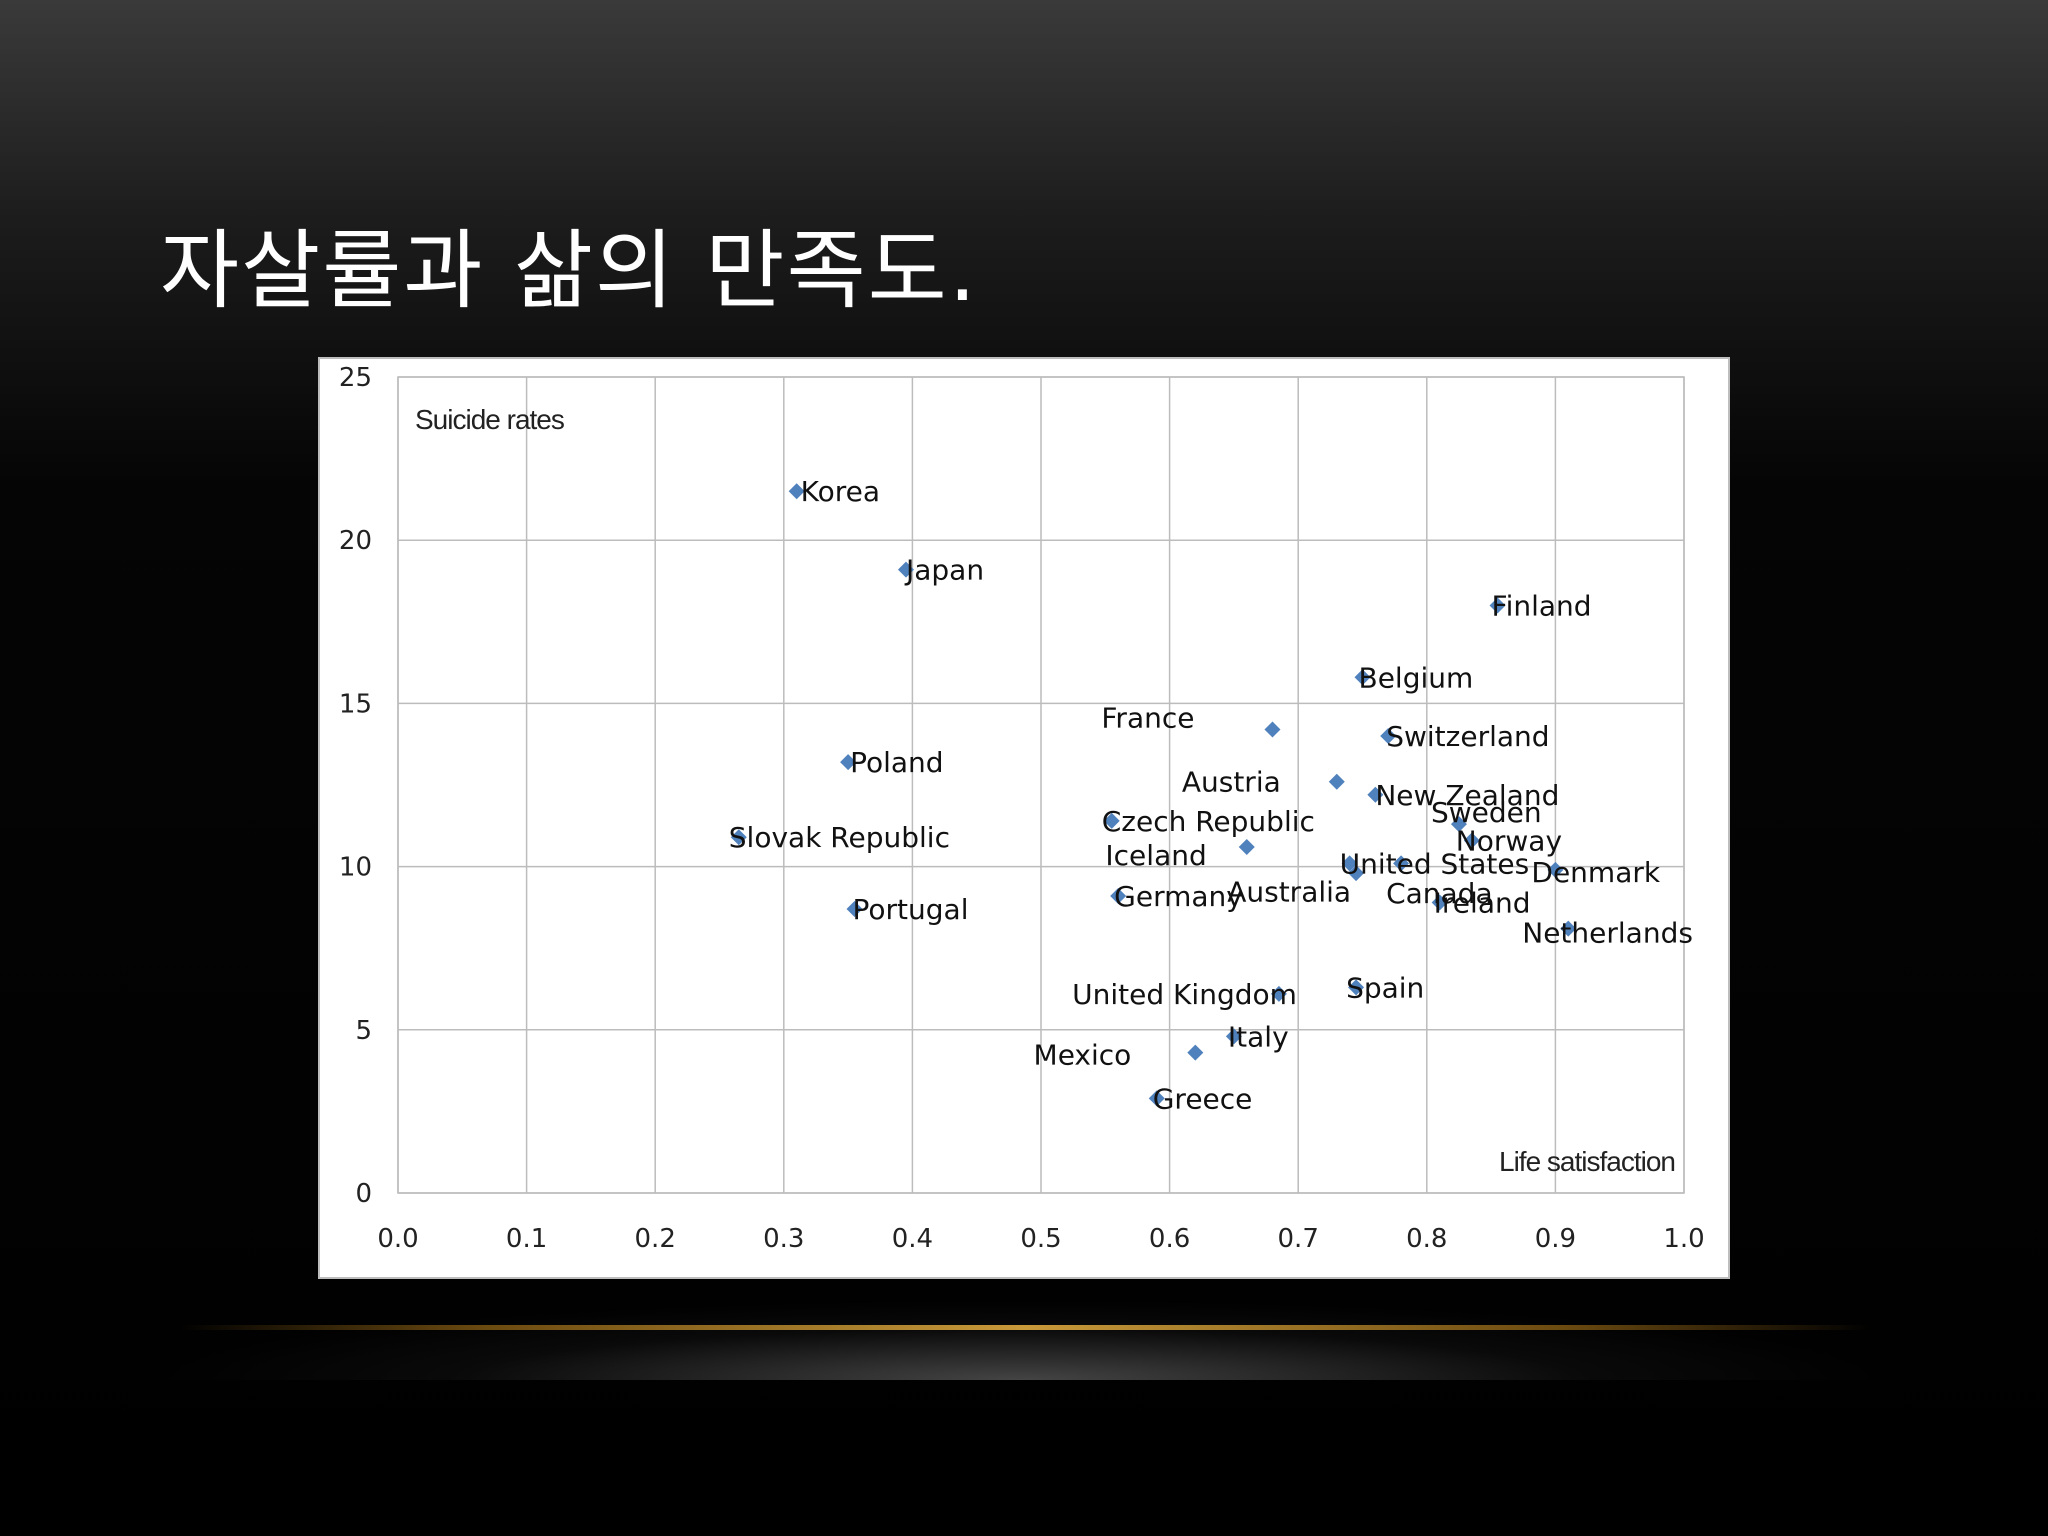 Image resolution: width=2048 pixels, height=1536 pixels. I want to click on data-label: Australia, so click(1289, 891).